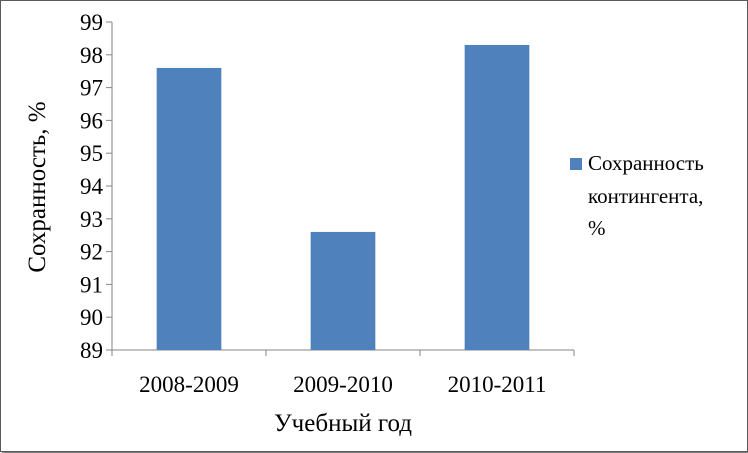 Image resolution: width=748 pixels, height=453 pixels. Describe the element at coordinates (576, 164) in the screenshot. I see `legend-swatch` at that location.